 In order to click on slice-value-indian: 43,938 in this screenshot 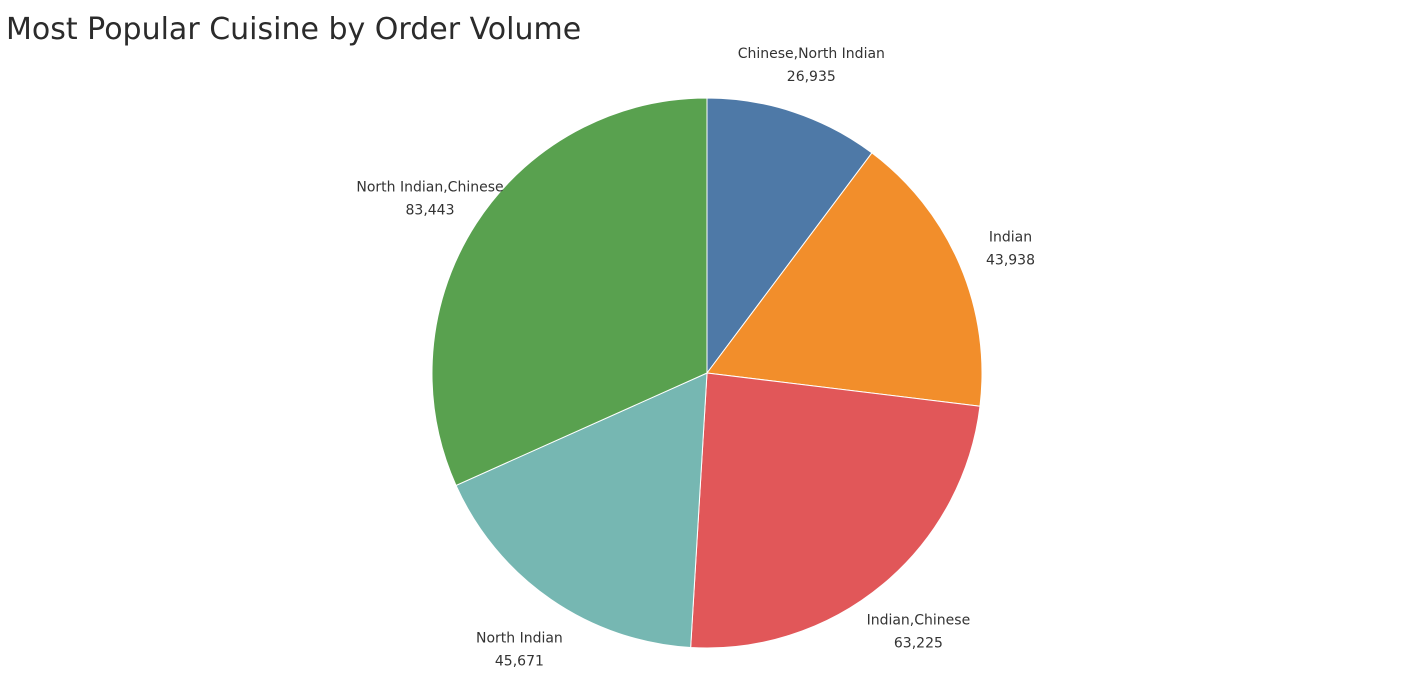, I will do `click(1010, 261)`.